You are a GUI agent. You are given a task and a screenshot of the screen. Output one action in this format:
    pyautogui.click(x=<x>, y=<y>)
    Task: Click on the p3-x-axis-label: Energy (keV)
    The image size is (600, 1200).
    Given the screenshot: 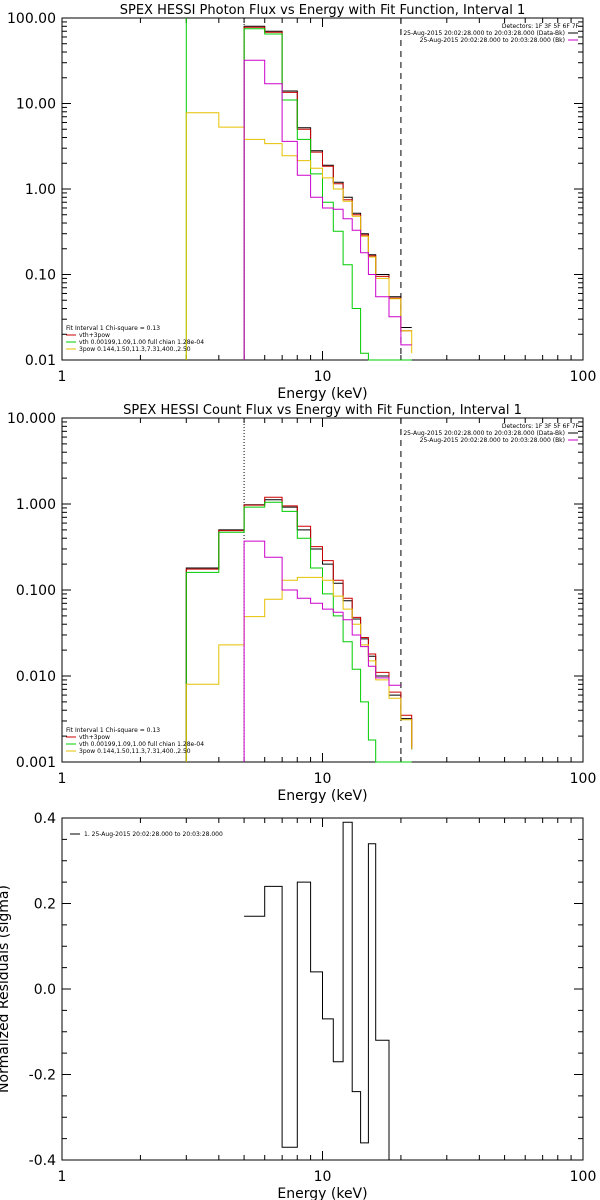 What is the action you would take?
    pyautogui.click(x=322, y=1193)
    